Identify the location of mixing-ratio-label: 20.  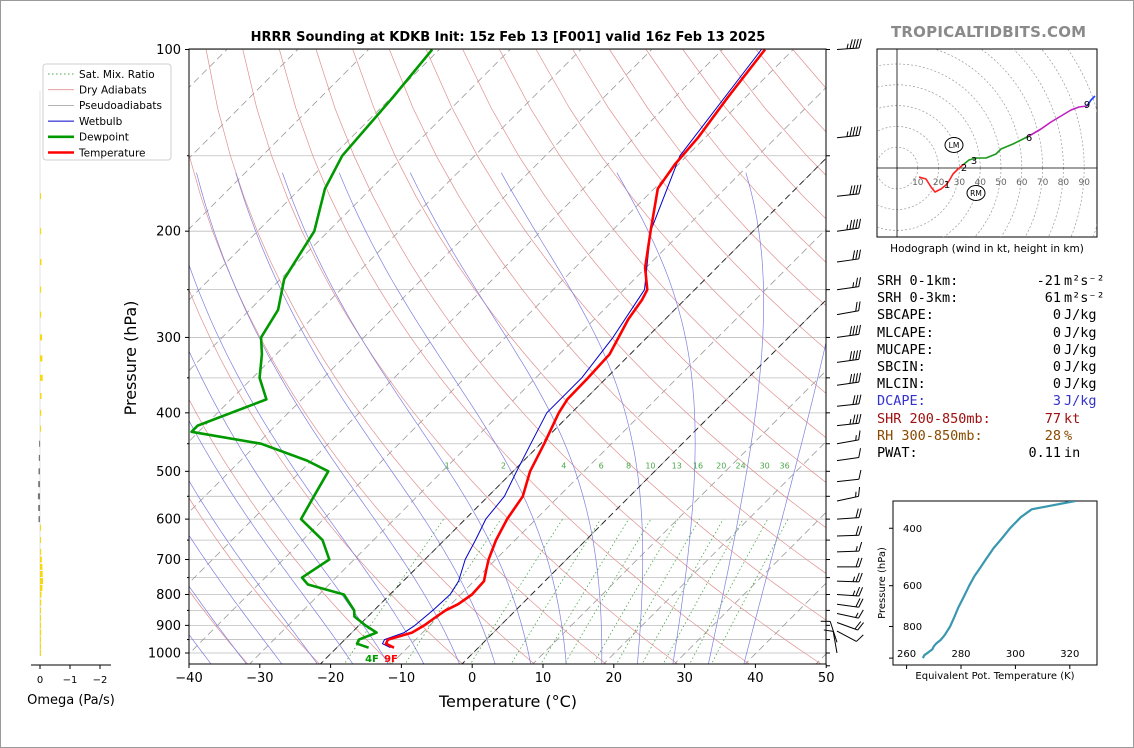
(721, 466).